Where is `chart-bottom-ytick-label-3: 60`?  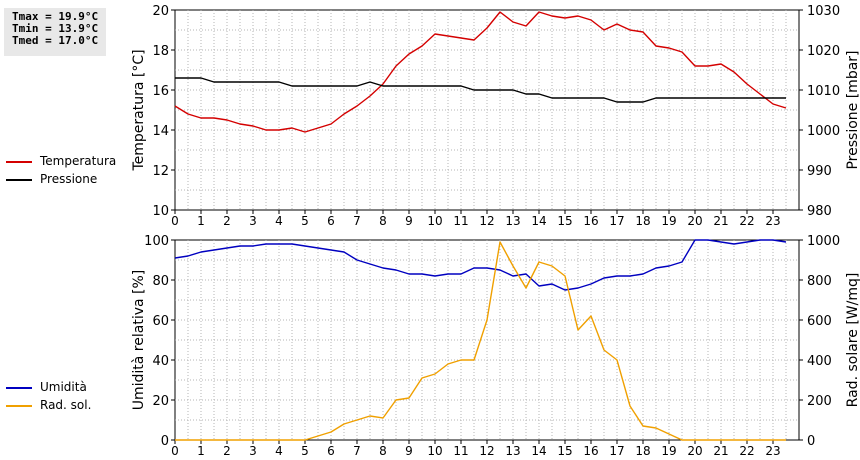 chart-bottom-ytick-label-3: 60 is located at coordinates (160, 321).